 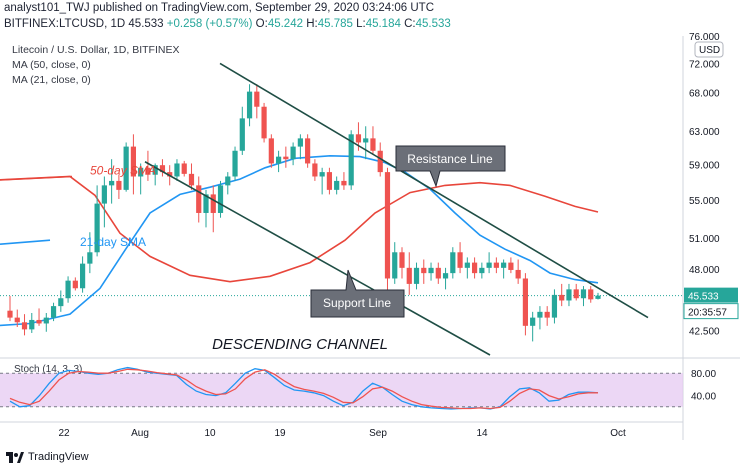 What do you see at coordinates (312, 24) in the screenshot?
I see `high-label: H:` at bounding box center [312, 24].